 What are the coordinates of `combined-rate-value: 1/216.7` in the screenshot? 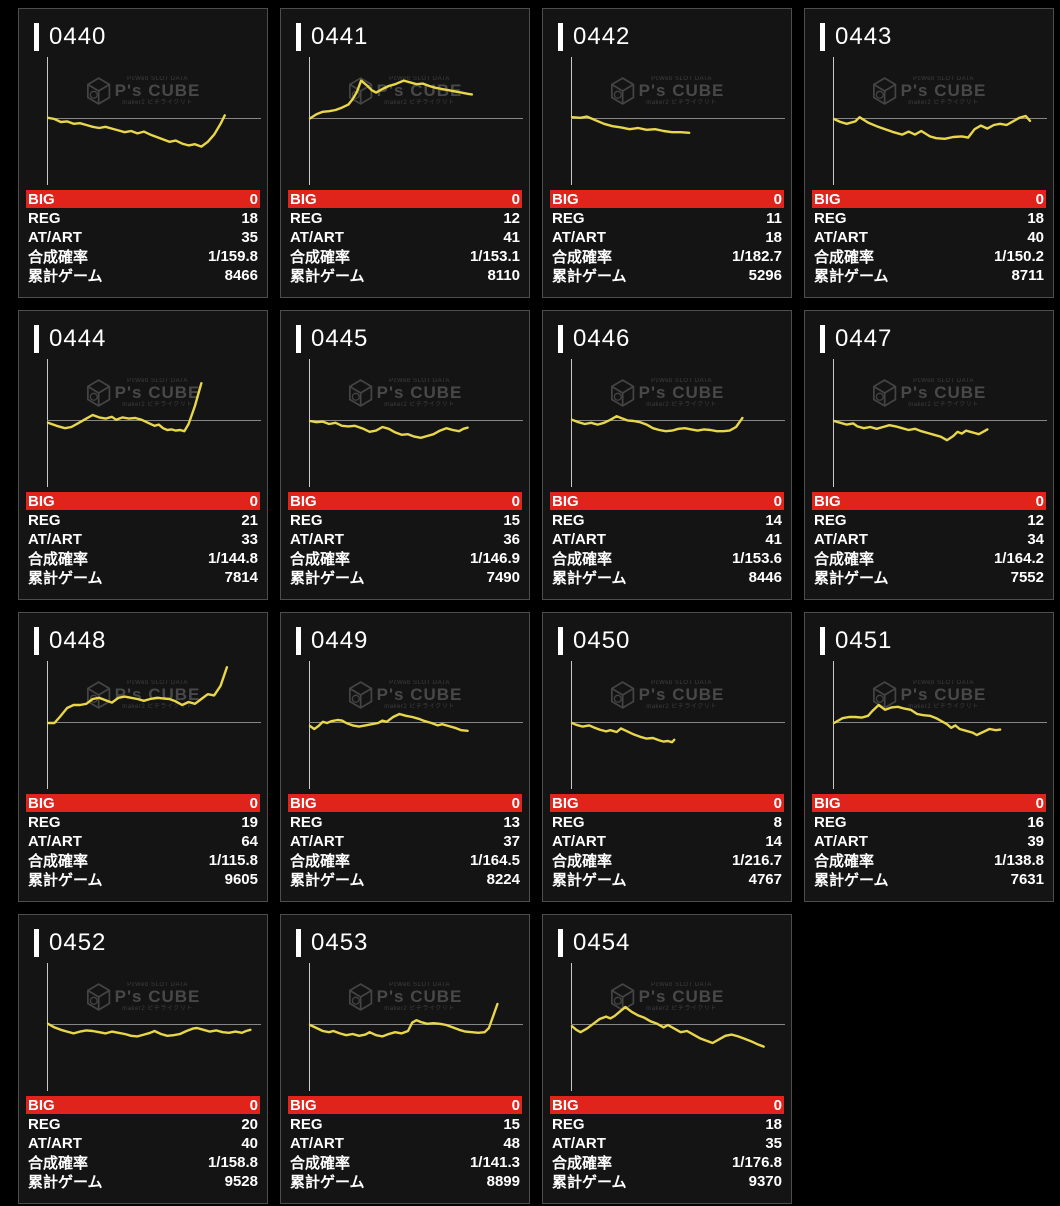 It's located at (756, 860).